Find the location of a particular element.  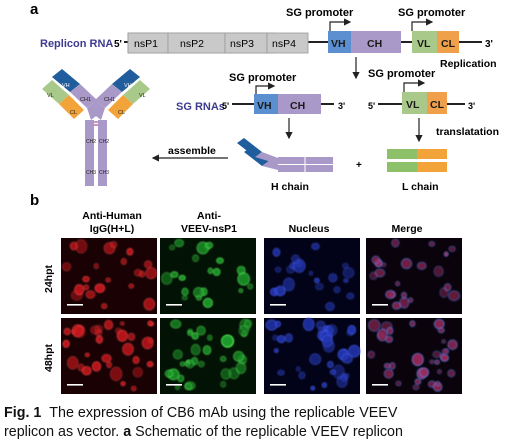

nsp1-label: nsP1 is located at coordinates (146, 44).